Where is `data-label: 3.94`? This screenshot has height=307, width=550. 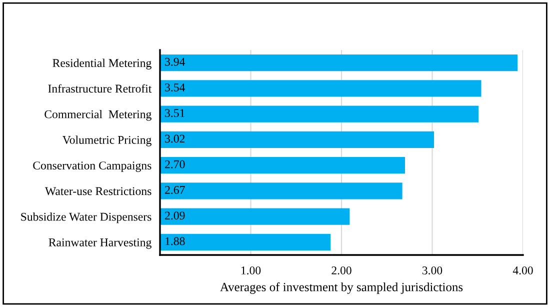
data-label: 3.94 is located at coordinates (175, 62).